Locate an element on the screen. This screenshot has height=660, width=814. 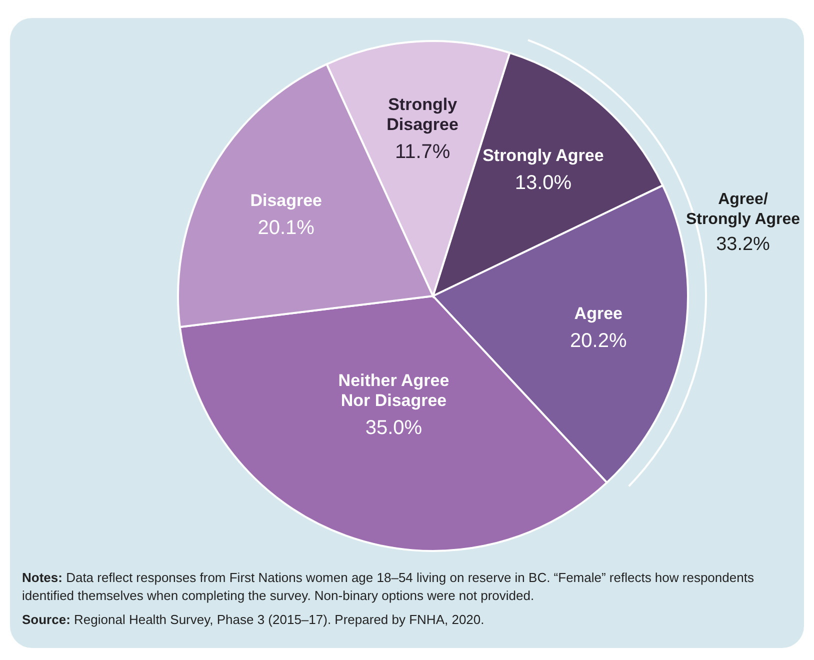
data-label: 20.2% is located at coordinates (598, 341).